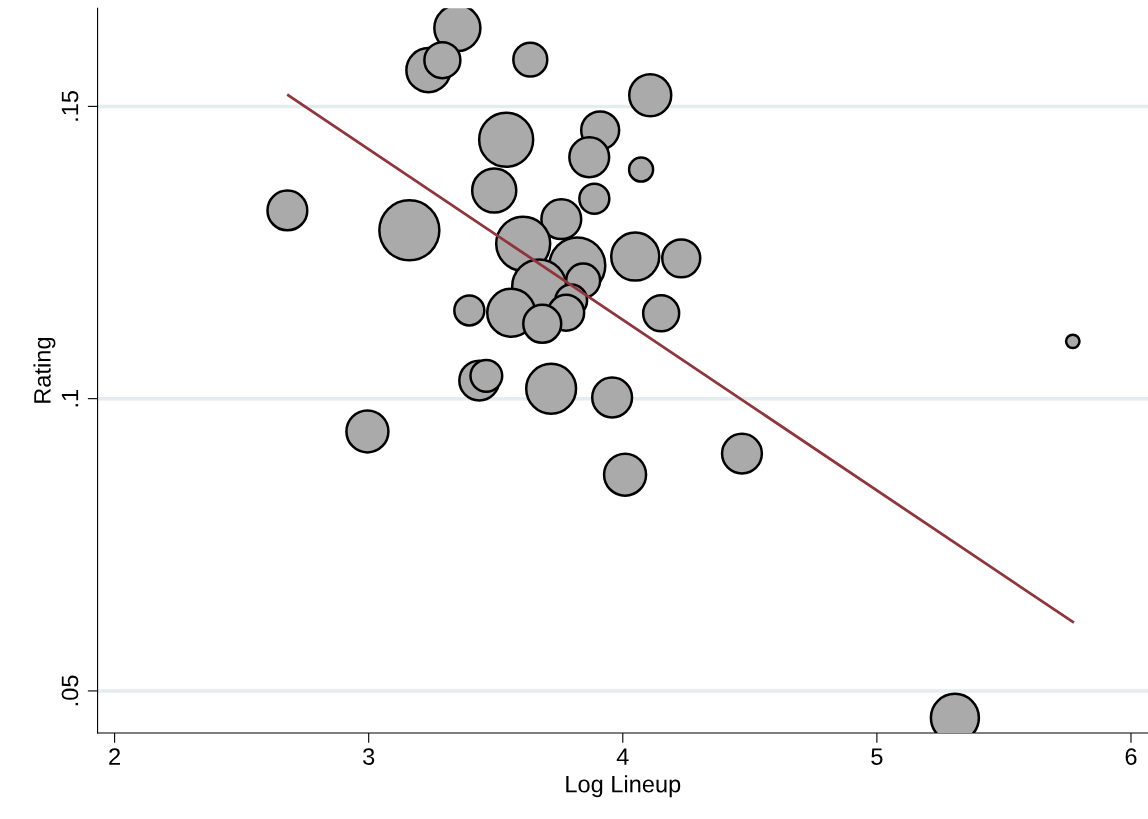  I want to click on x-tick-label: 5, so click(877, 756).